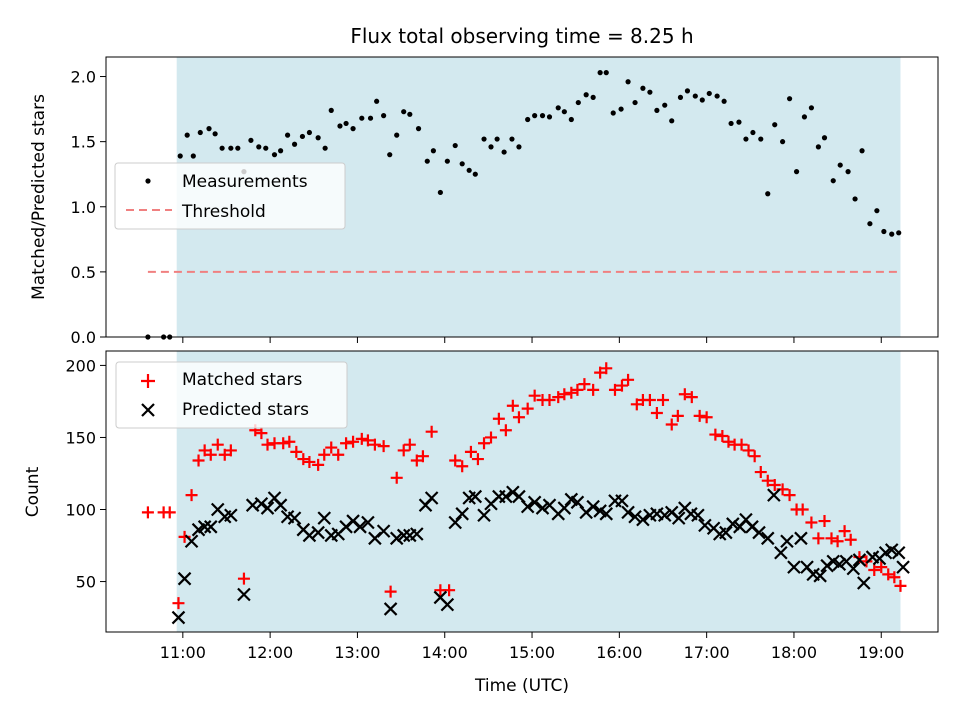 Image resolution: width=960 pixels, height=720 pixels. I want to click on x-tick-label: 12:00, so click(270, 652).